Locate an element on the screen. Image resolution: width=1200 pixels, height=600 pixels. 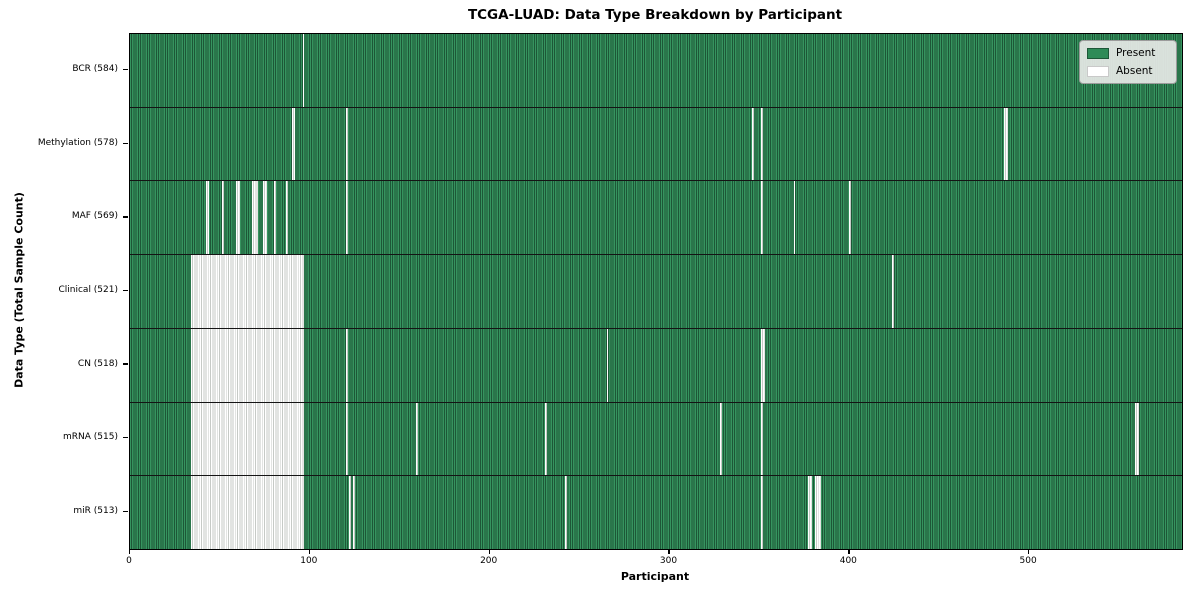
x-axis-label: Participant is located at coordinates (655, 576).